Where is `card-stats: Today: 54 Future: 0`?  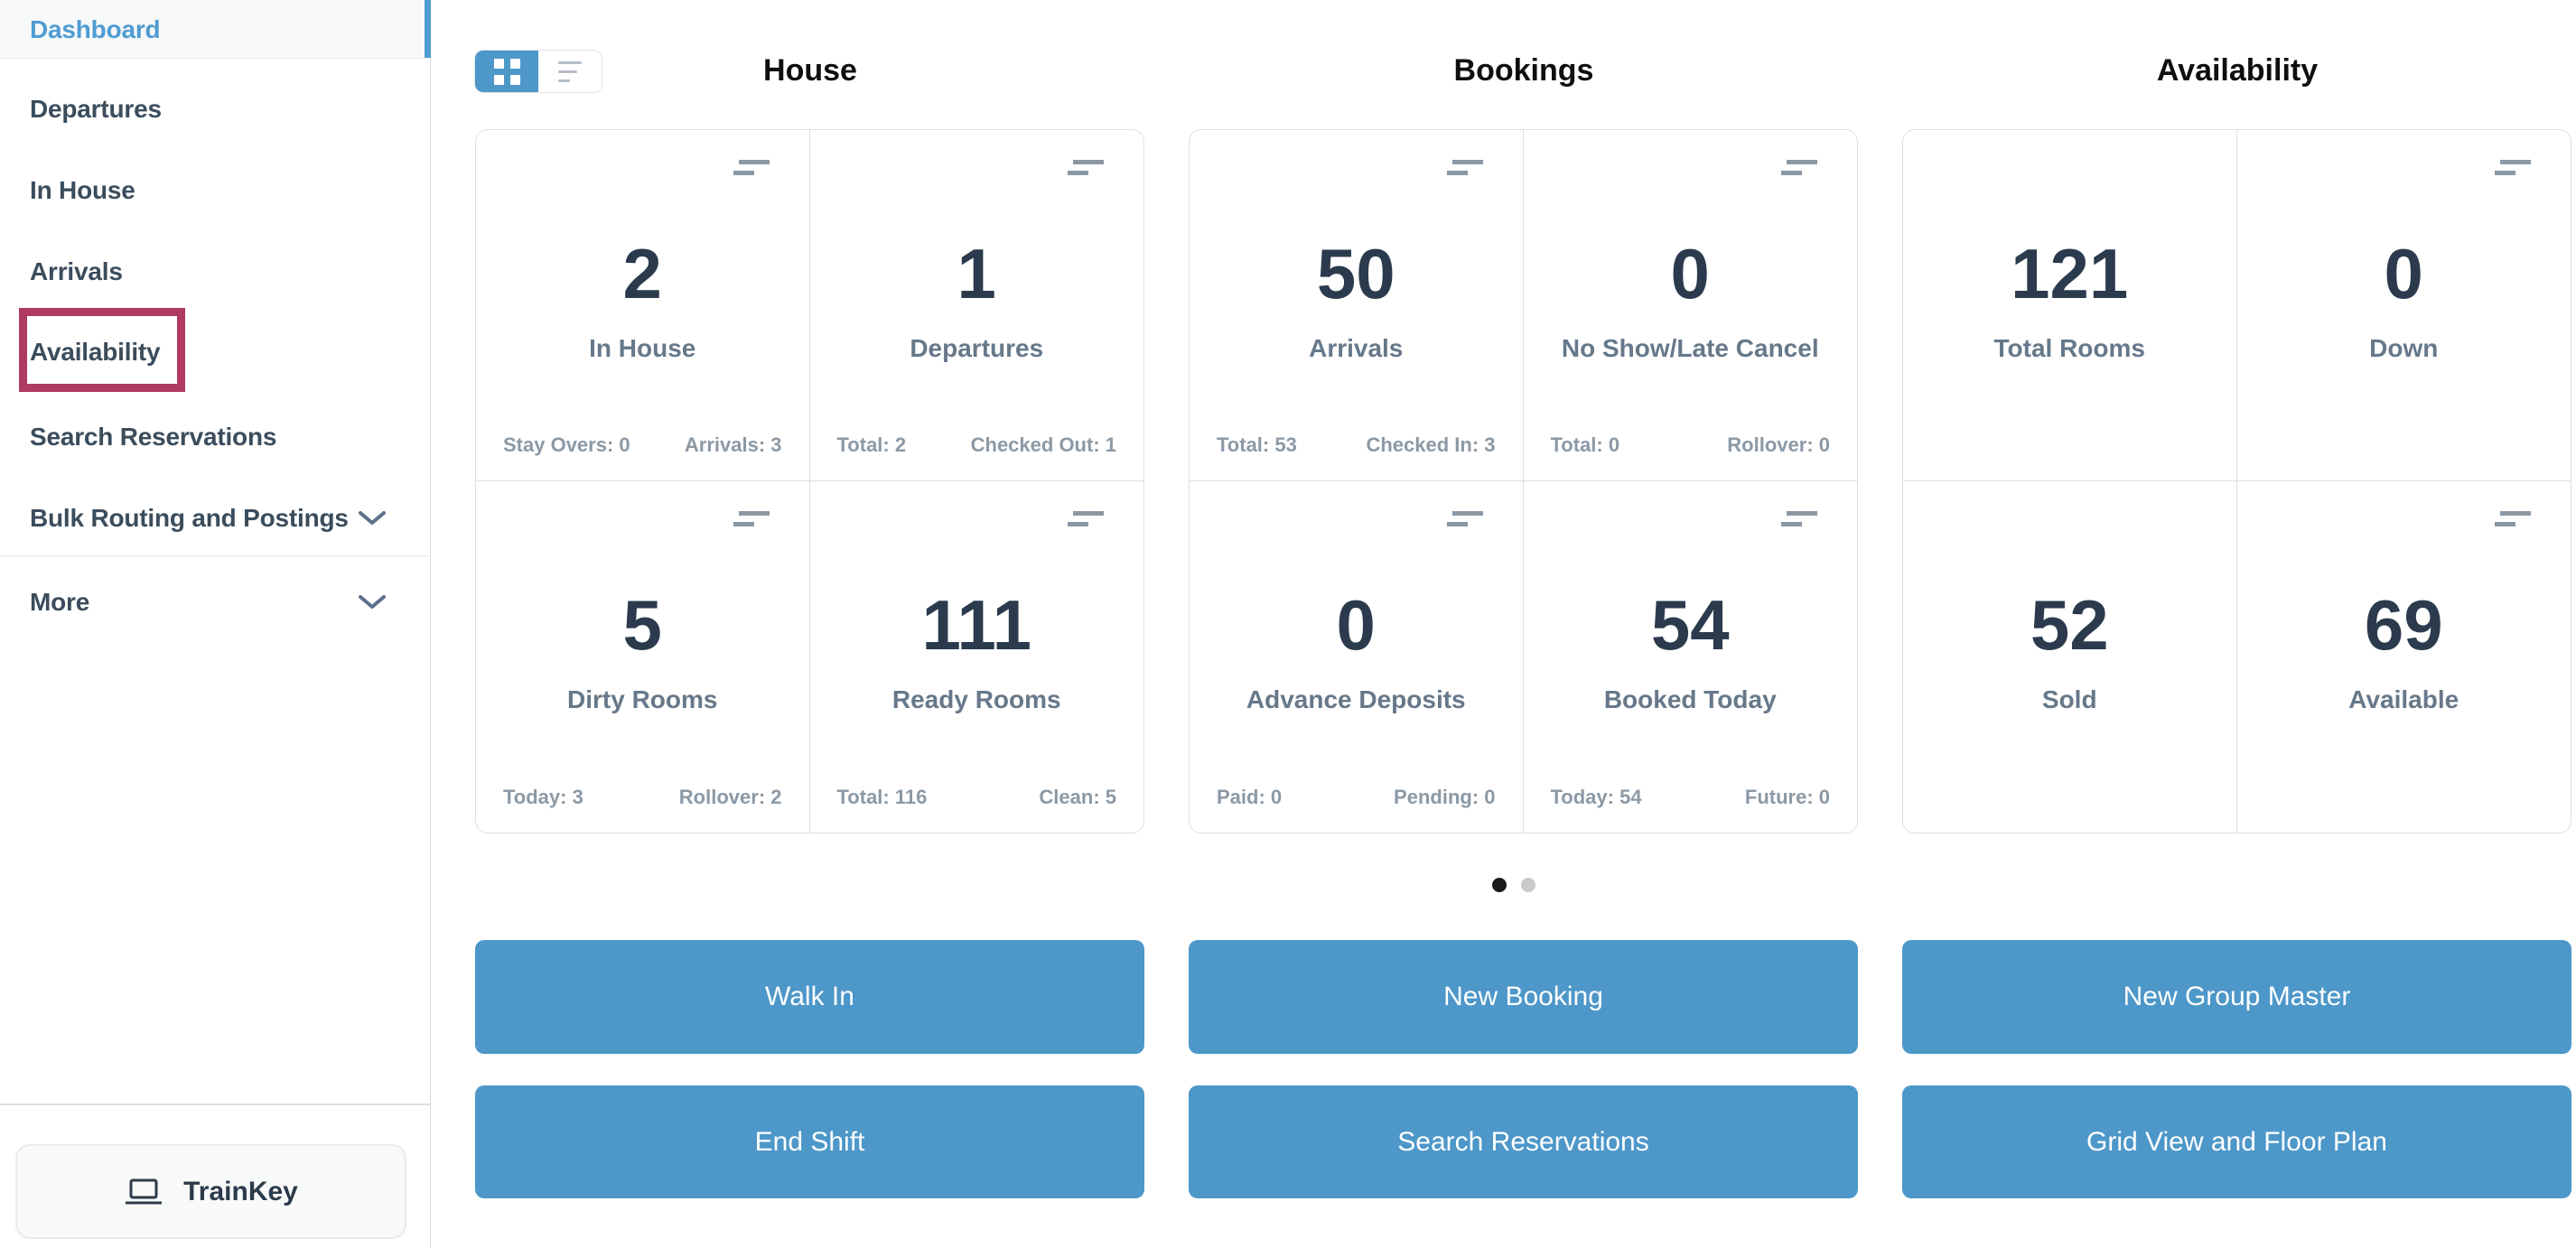 card-stats: Today: 54 Future: 0 is located at coordinates (1691, 798).